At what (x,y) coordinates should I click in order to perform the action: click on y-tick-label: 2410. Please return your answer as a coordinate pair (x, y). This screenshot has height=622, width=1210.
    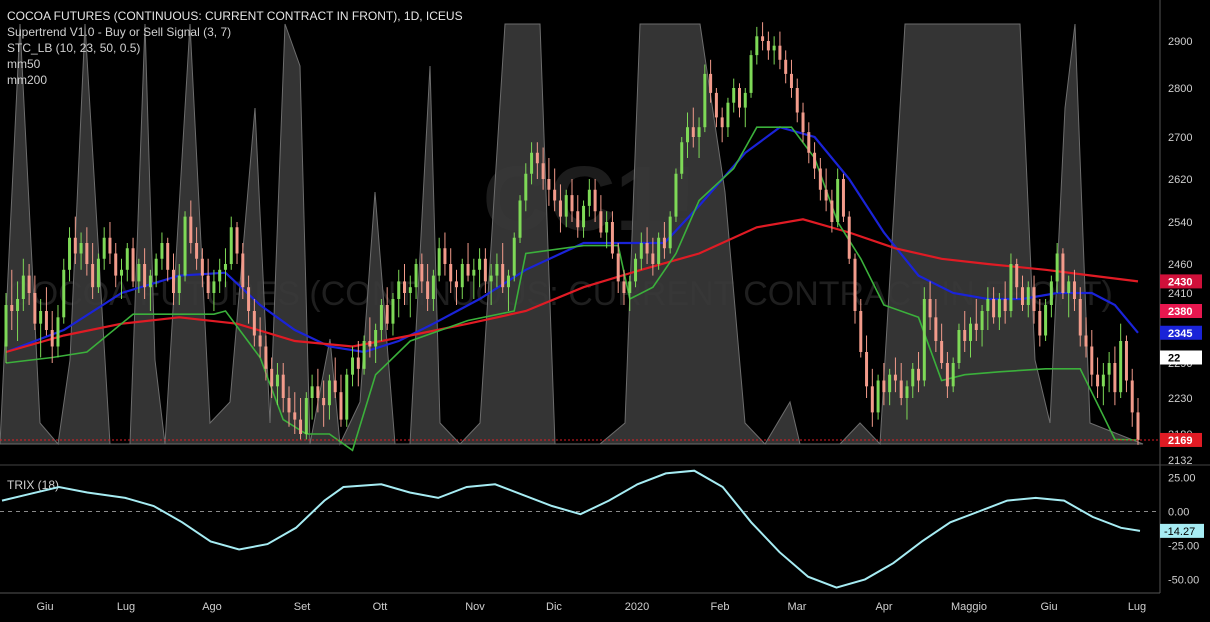
    Looking at the image, I should click on (1180, 294).